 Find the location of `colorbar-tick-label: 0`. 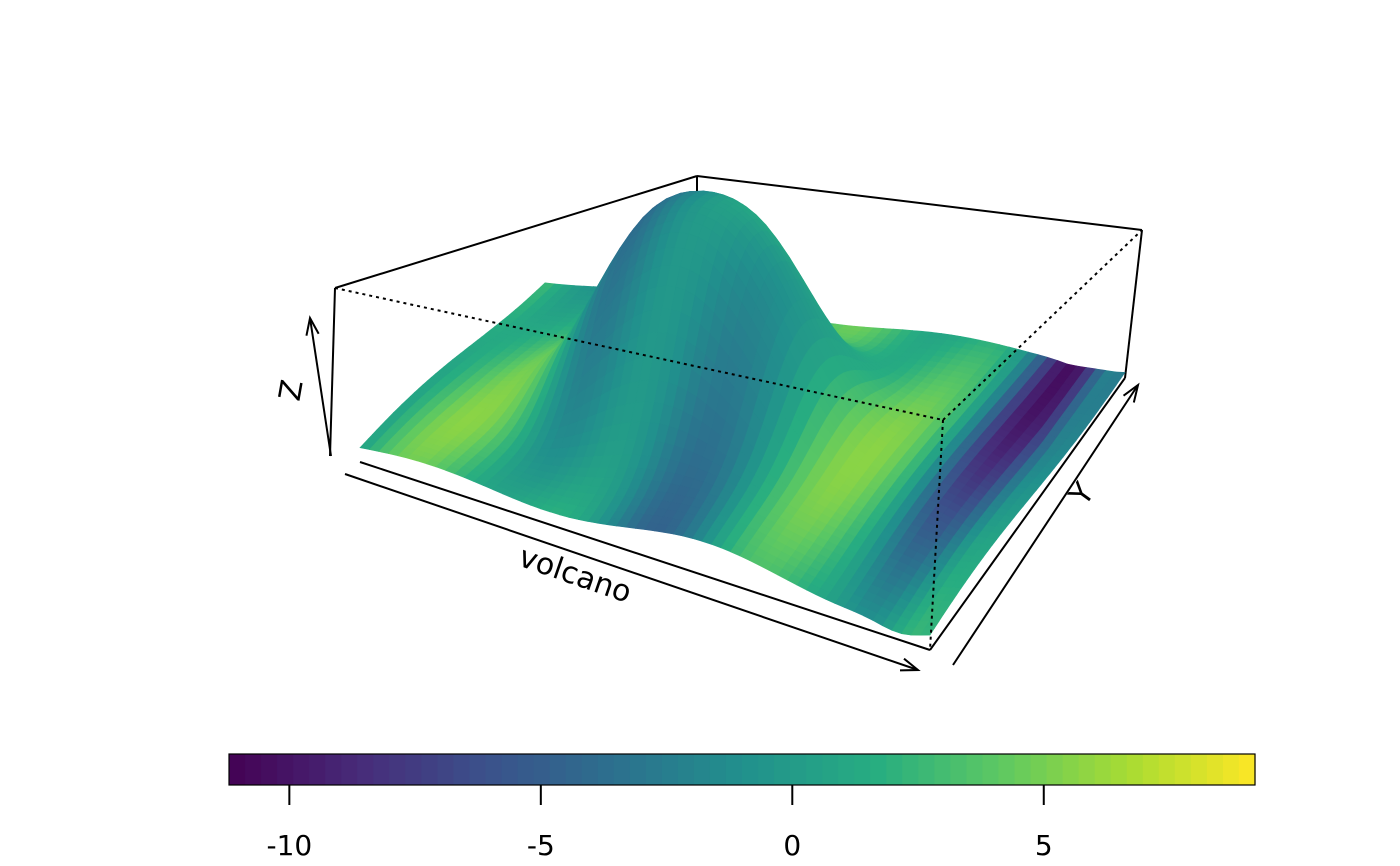

colorbar-tick-label: 0 is located at coordinates (792, 845).